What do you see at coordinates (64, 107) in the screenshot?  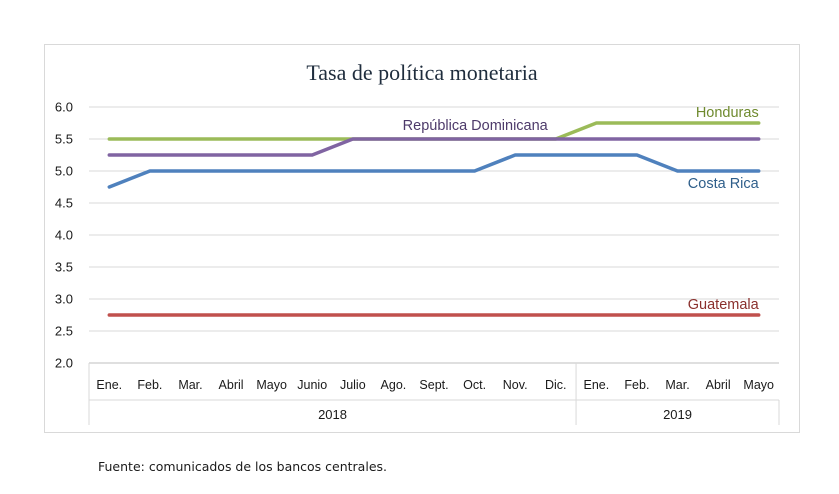 I see `y-tick-label: 6.0` at bounding box center [64, 107].